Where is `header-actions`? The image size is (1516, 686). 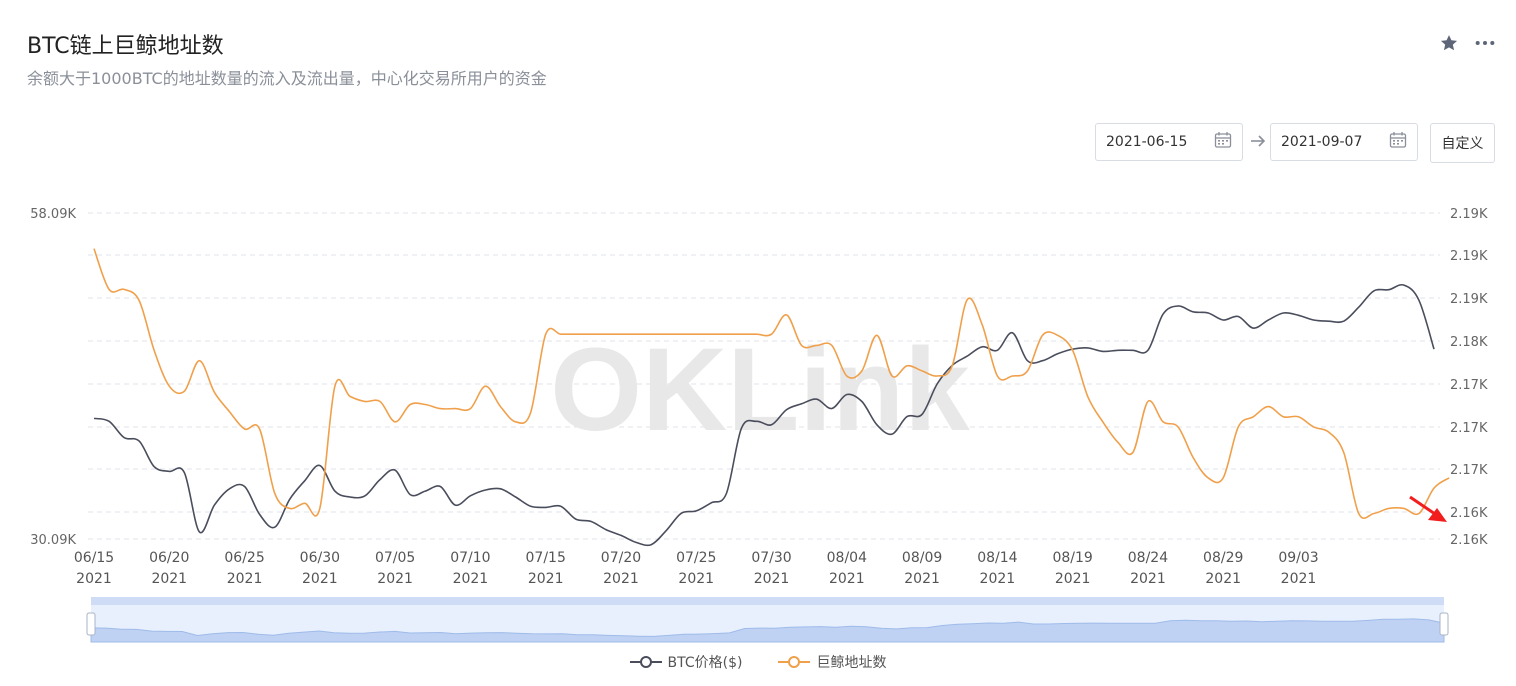
header-actions is located at coordinates (1467, 43).